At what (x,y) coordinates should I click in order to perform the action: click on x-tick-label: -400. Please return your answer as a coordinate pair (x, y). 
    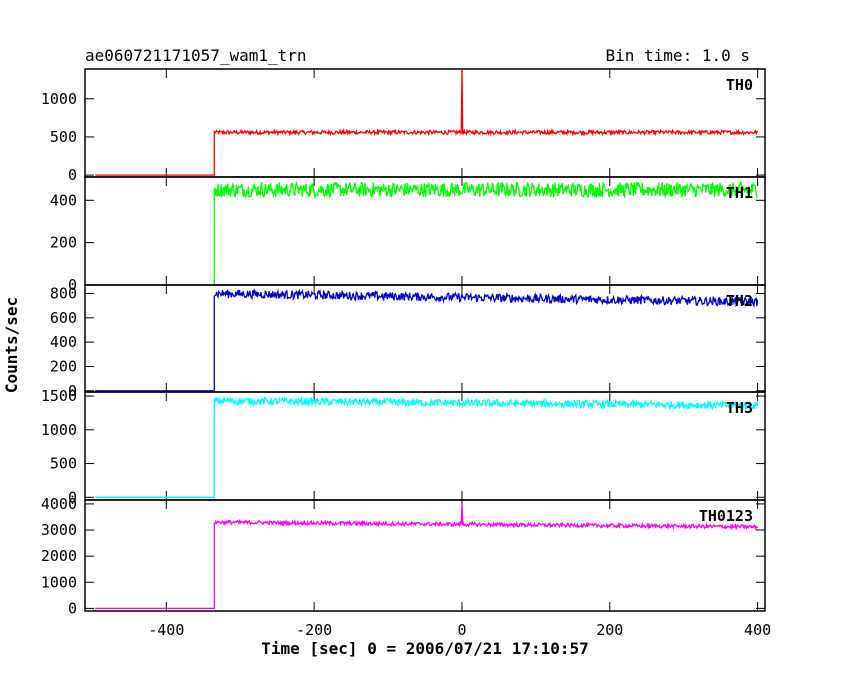
    Looking at the image, I should click on (166, 630).